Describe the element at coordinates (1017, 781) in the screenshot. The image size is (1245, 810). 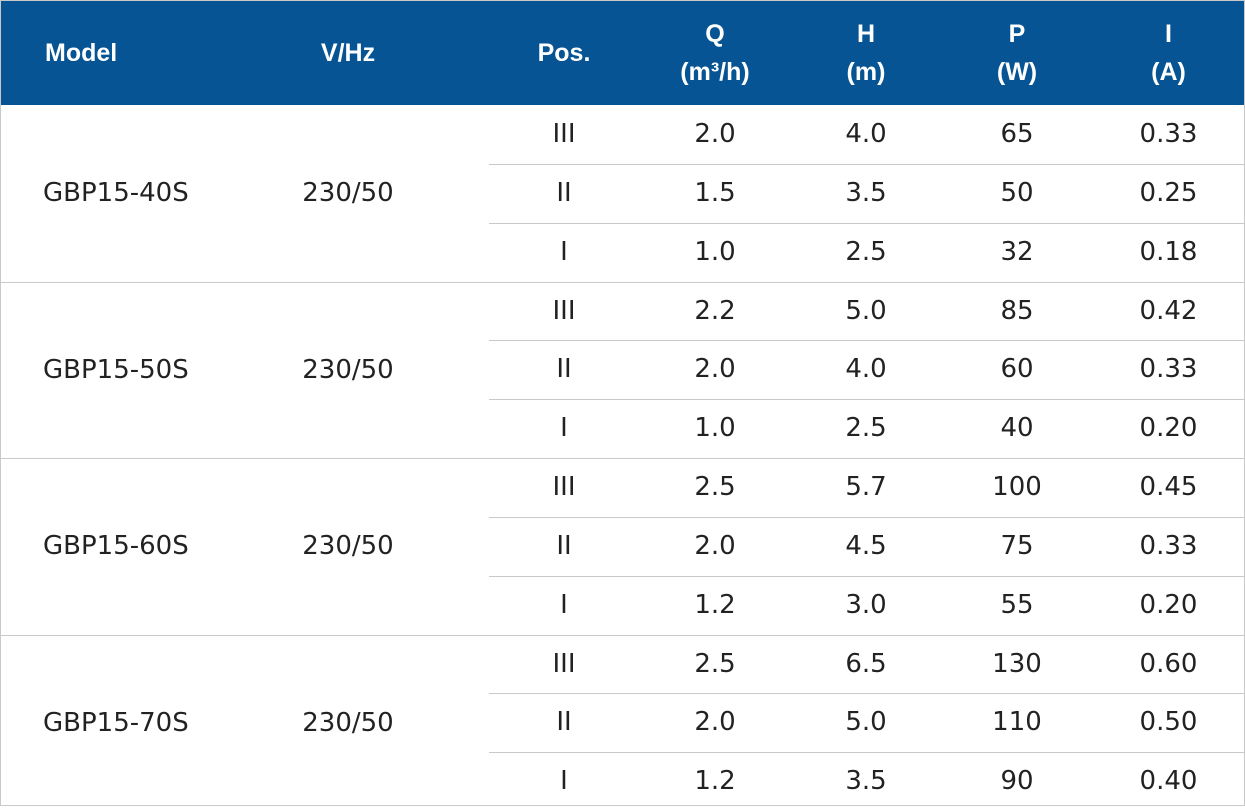
I see `p-cell: 90` at that location.